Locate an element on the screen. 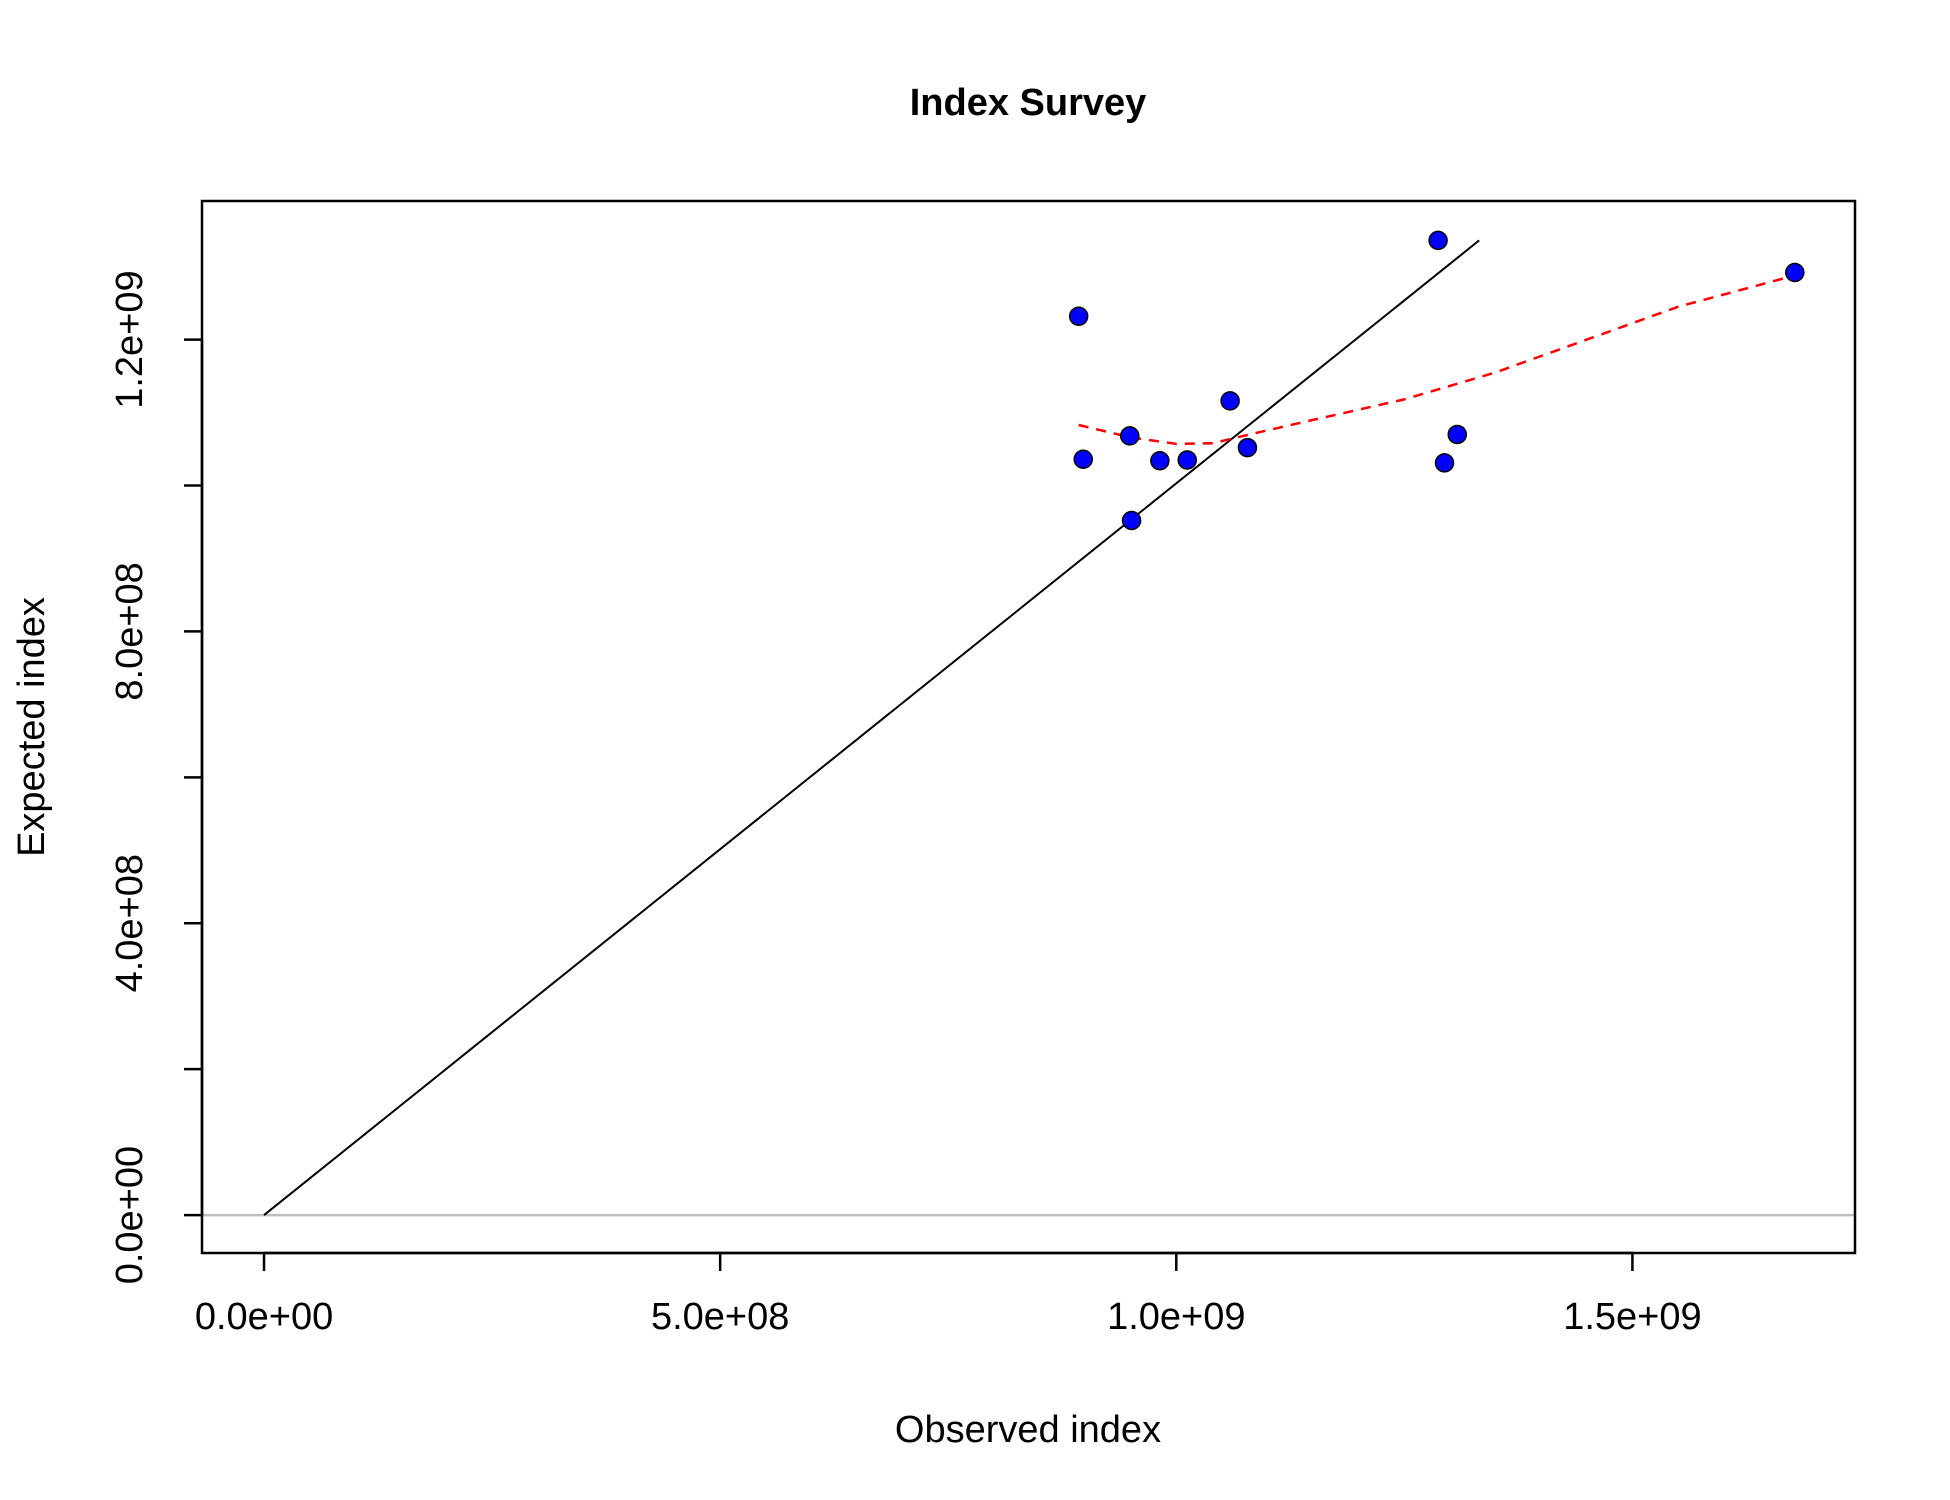 The image size is (1950, 1500). smooth-trend-line is located at coordinates (1437, 360).